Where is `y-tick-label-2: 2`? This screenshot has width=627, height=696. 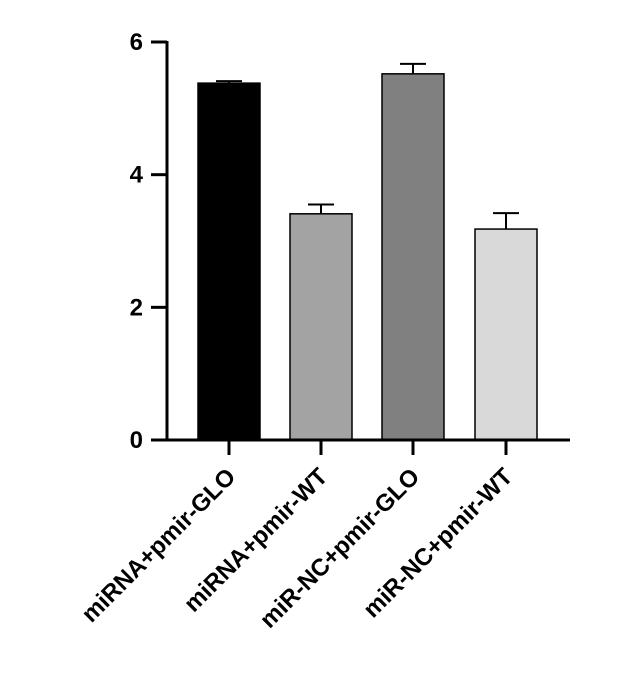 y-tick-label-2: 2 is located at coordinates (136, 307).